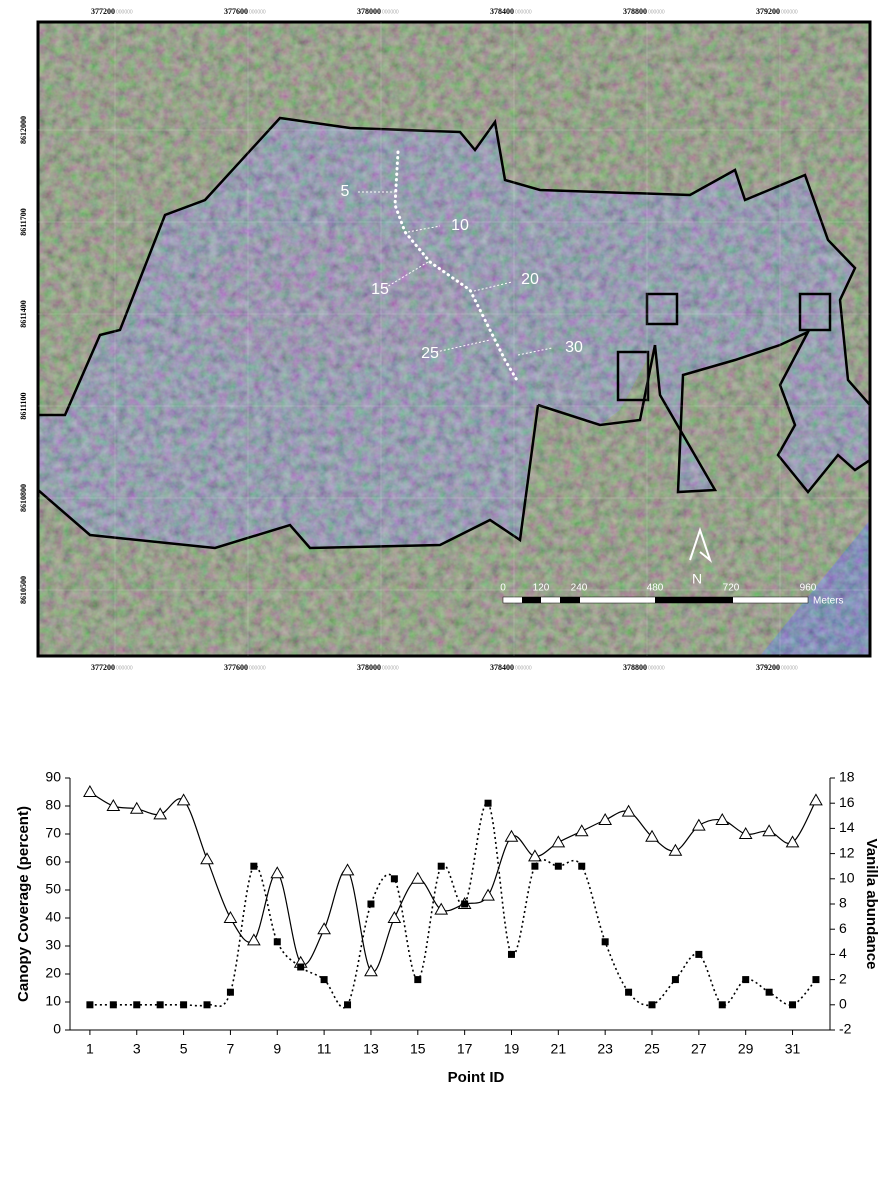  What do you see at coordinates (324, 1049) in the screenshot?
I see `x-tick-label: 11` at bounding box center [324, 1049].